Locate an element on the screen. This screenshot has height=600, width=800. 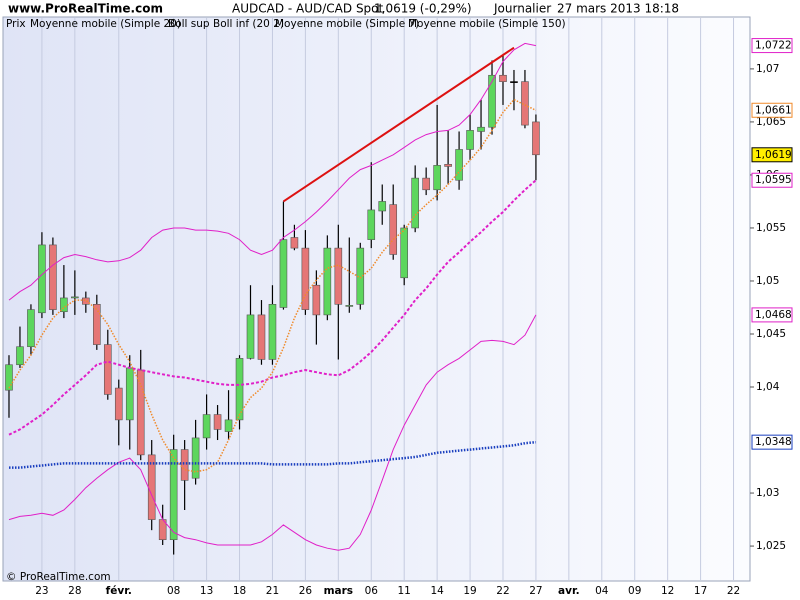
legend-entry: Moyenne mobile (Simple 7) is located at coordinates (347, 24).